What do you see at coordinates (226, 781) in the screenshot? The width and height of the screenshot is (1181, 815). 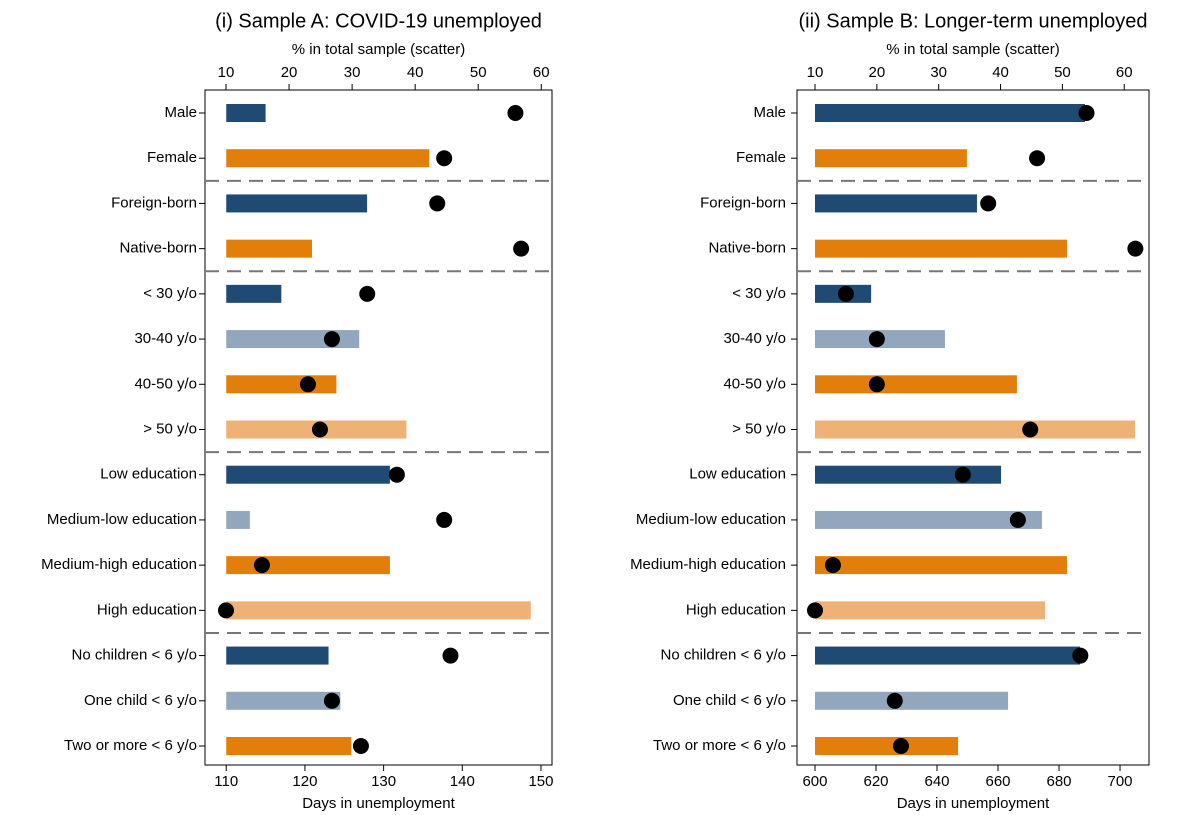 I see `x-tick-label: 110` at bounding box center [226, 781].